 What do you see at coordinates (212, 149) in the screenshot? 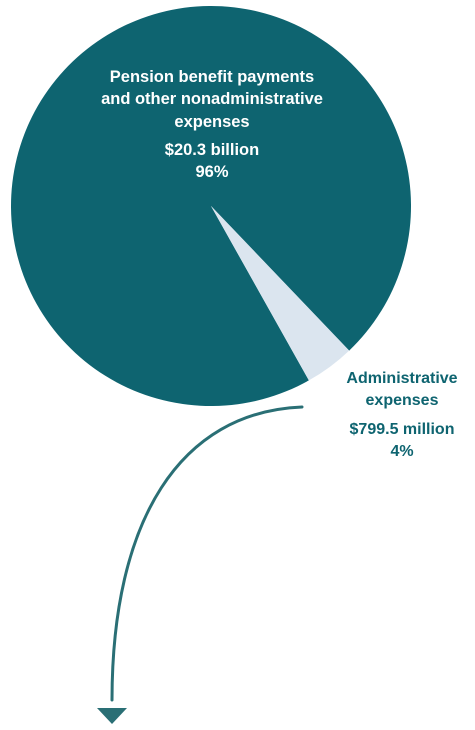
I see `pension-amount: $20.3 billion` at bounding box center [212, 149].